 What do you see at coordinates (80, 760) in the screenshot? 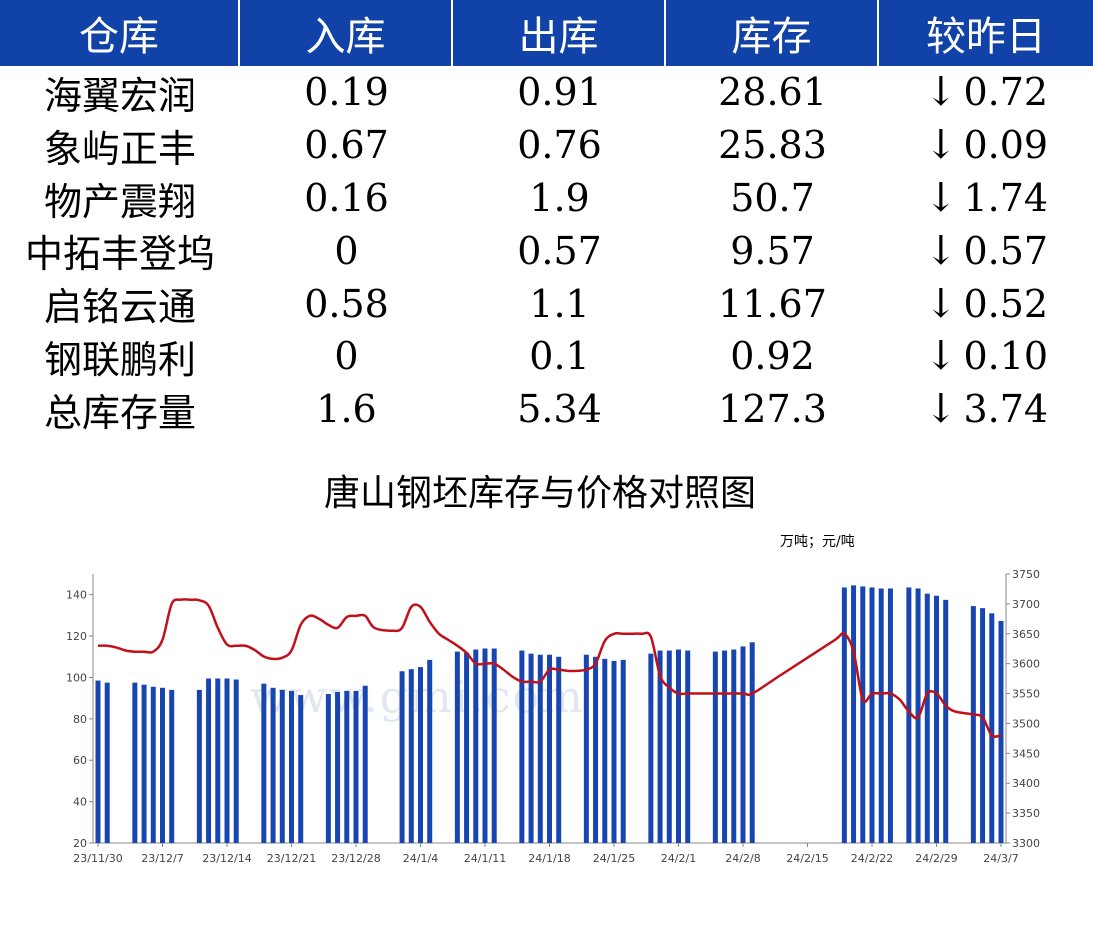
I see `y-left-tick-label: 60` at bounding box center [80, 760].